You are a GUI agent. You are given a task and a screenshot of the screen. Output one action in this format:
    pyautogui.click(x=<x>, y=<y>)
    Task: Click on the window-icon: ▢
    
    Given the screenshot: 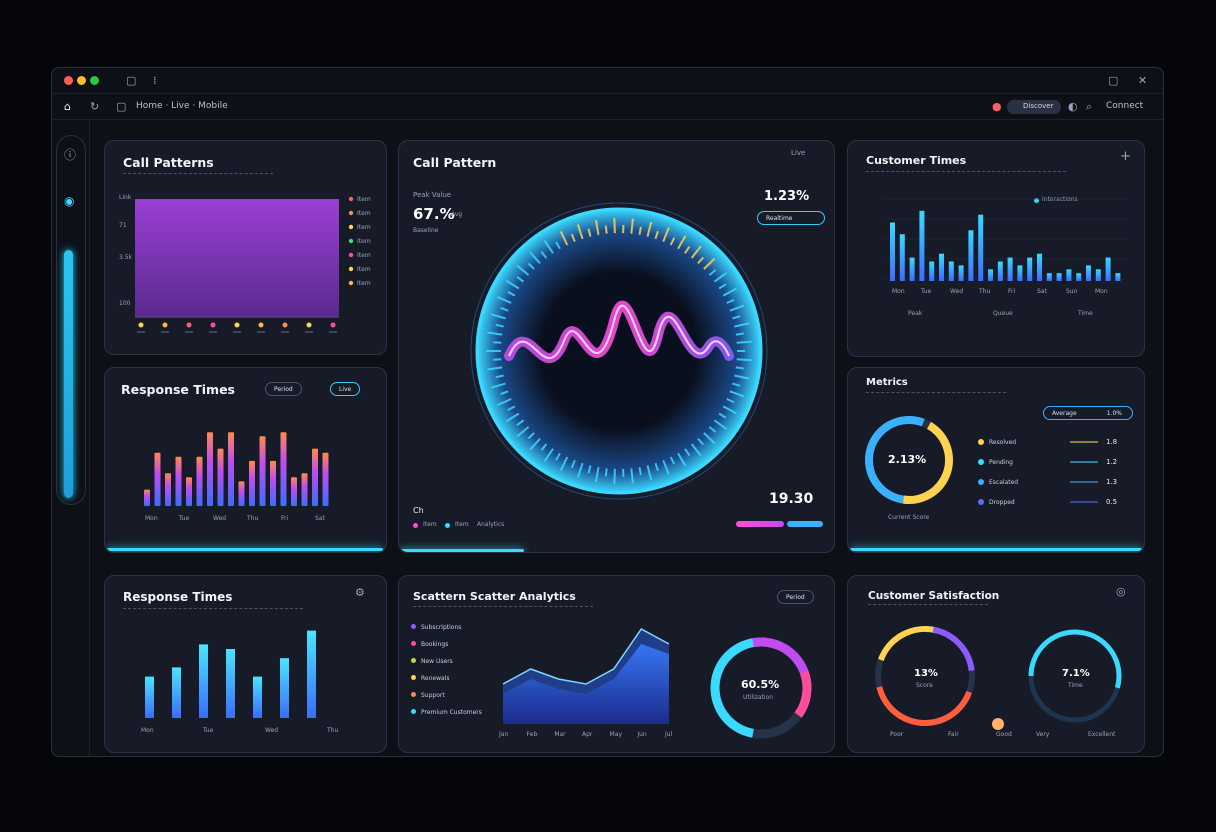 What is the action you would take?
    pyautogui.click(x=131, y=80)
    